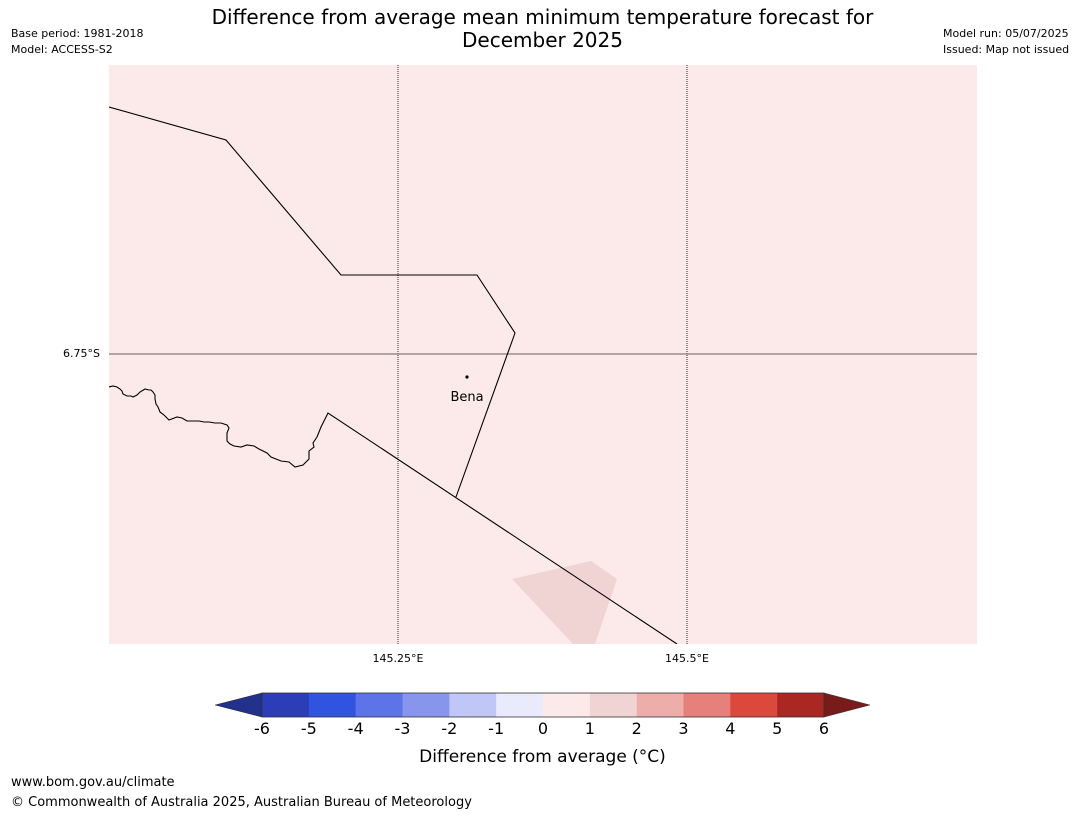 The height and width of the screenshot is (816, 1085). Describe the element at coordinates (93, 782) in the screenshot. I see `footer-url: www.bom.gov.au/climate` at that location.